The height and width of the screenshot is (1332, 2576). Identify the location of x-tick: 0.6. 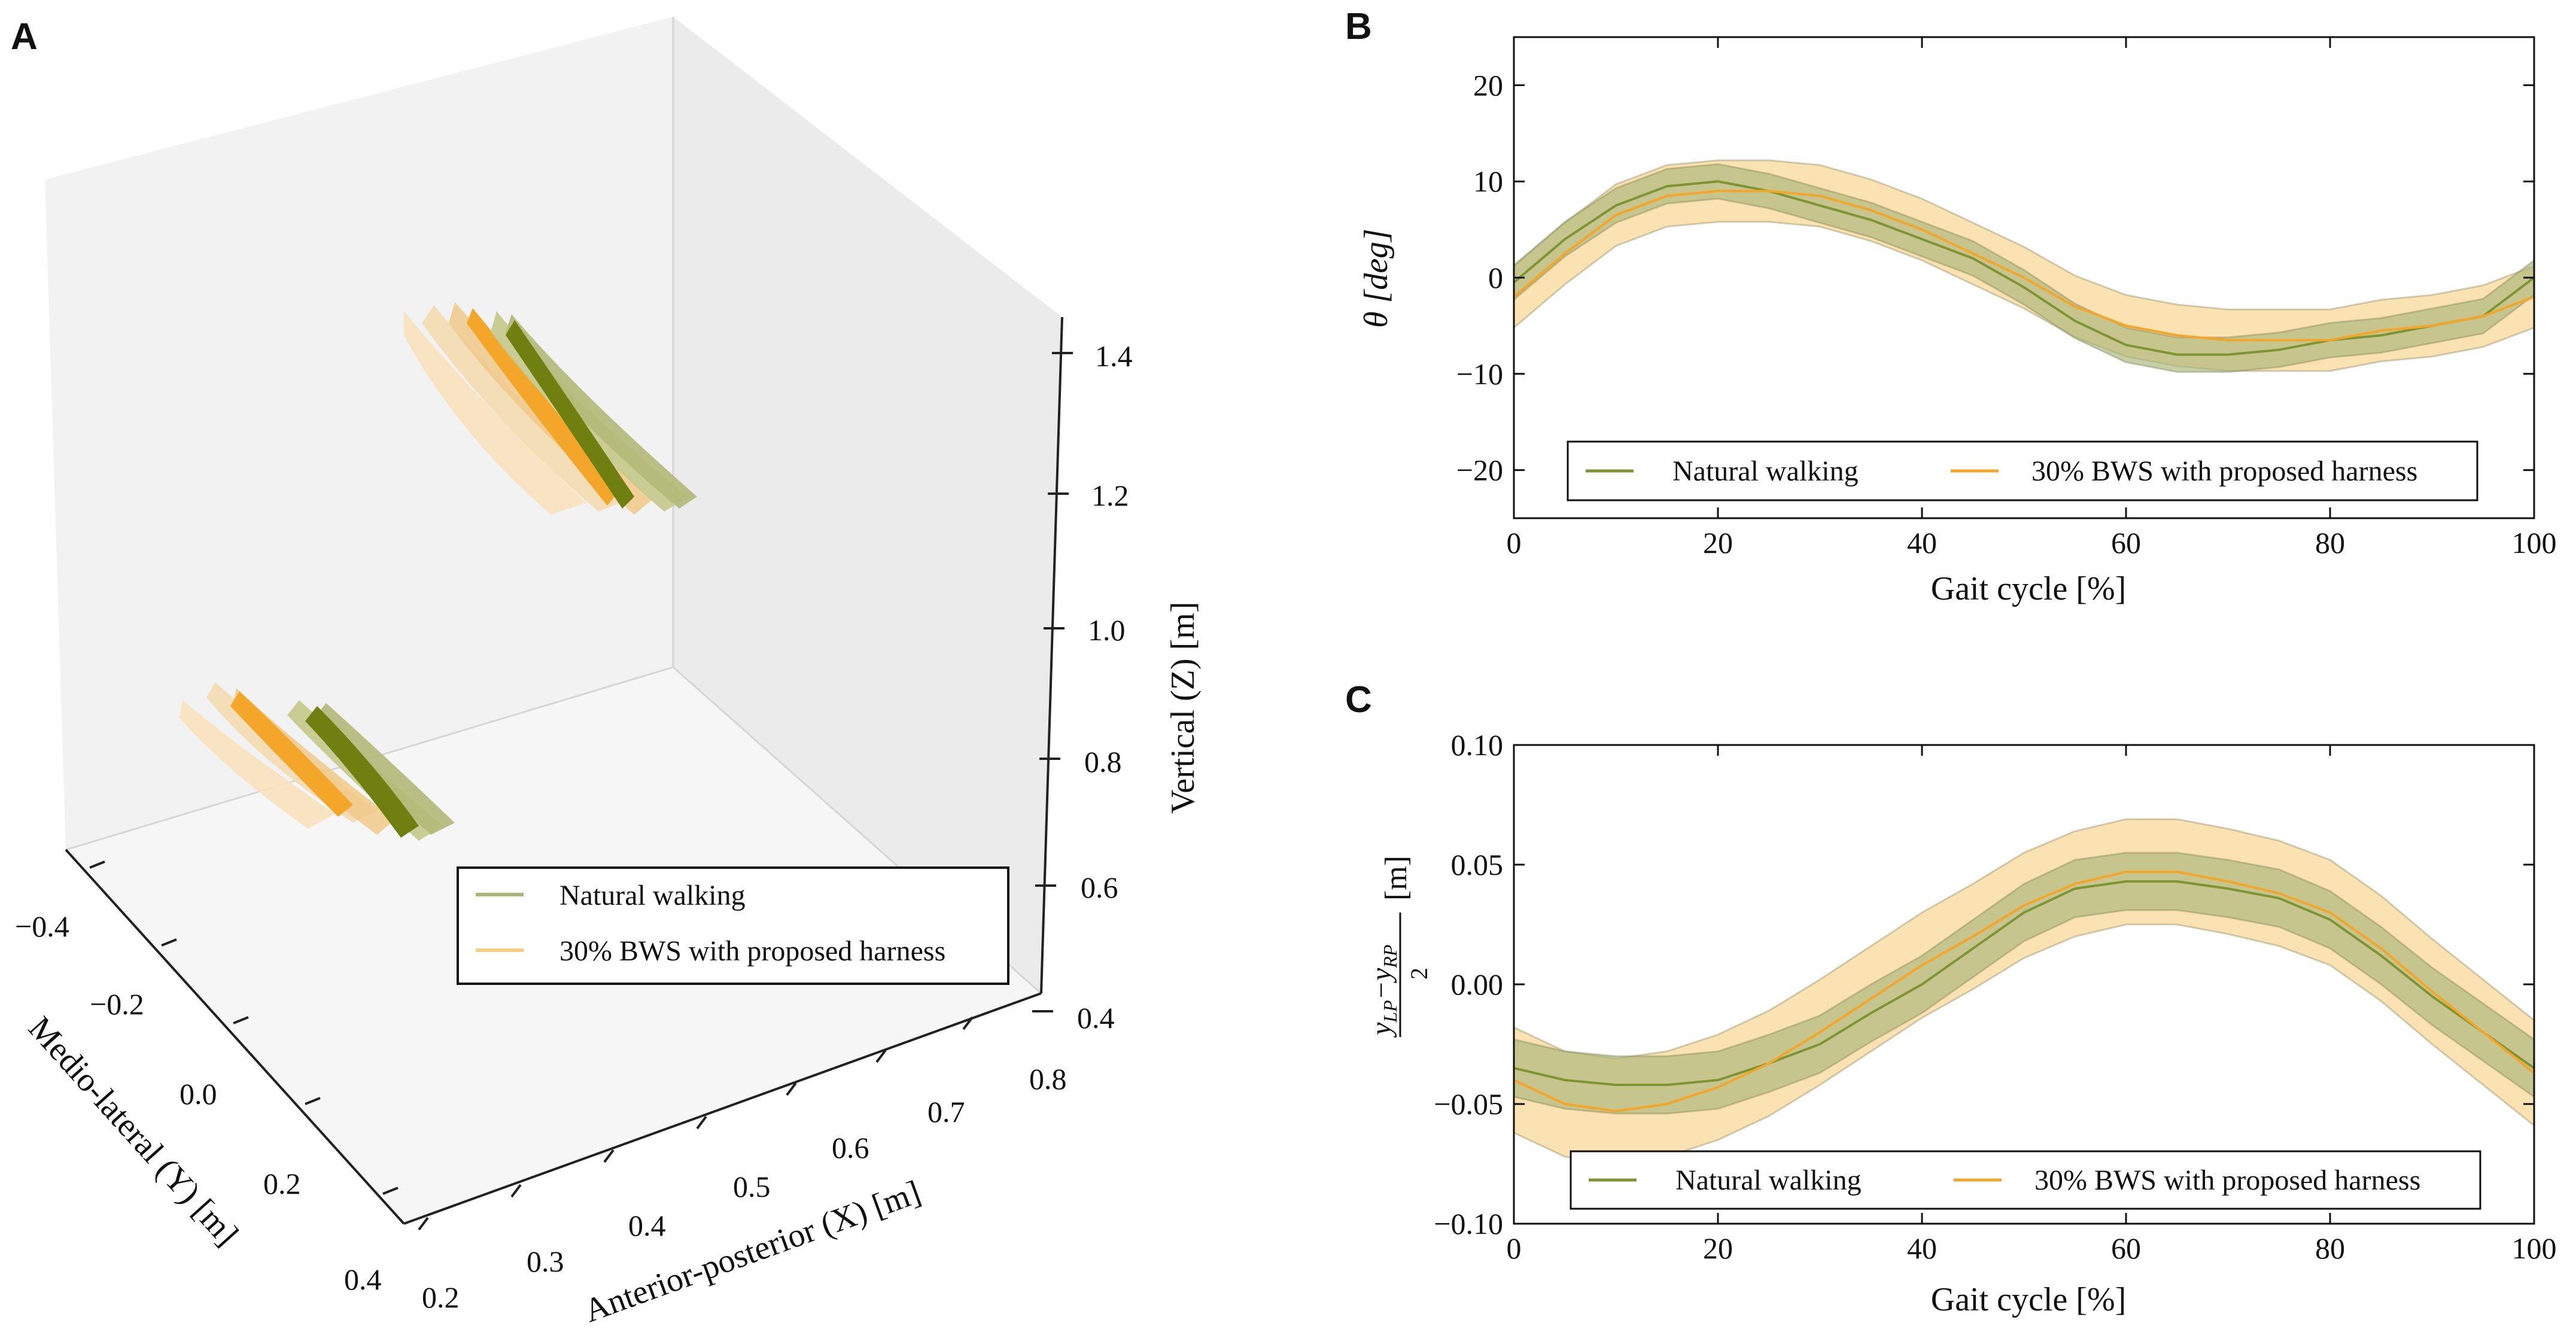
(850, 1147).